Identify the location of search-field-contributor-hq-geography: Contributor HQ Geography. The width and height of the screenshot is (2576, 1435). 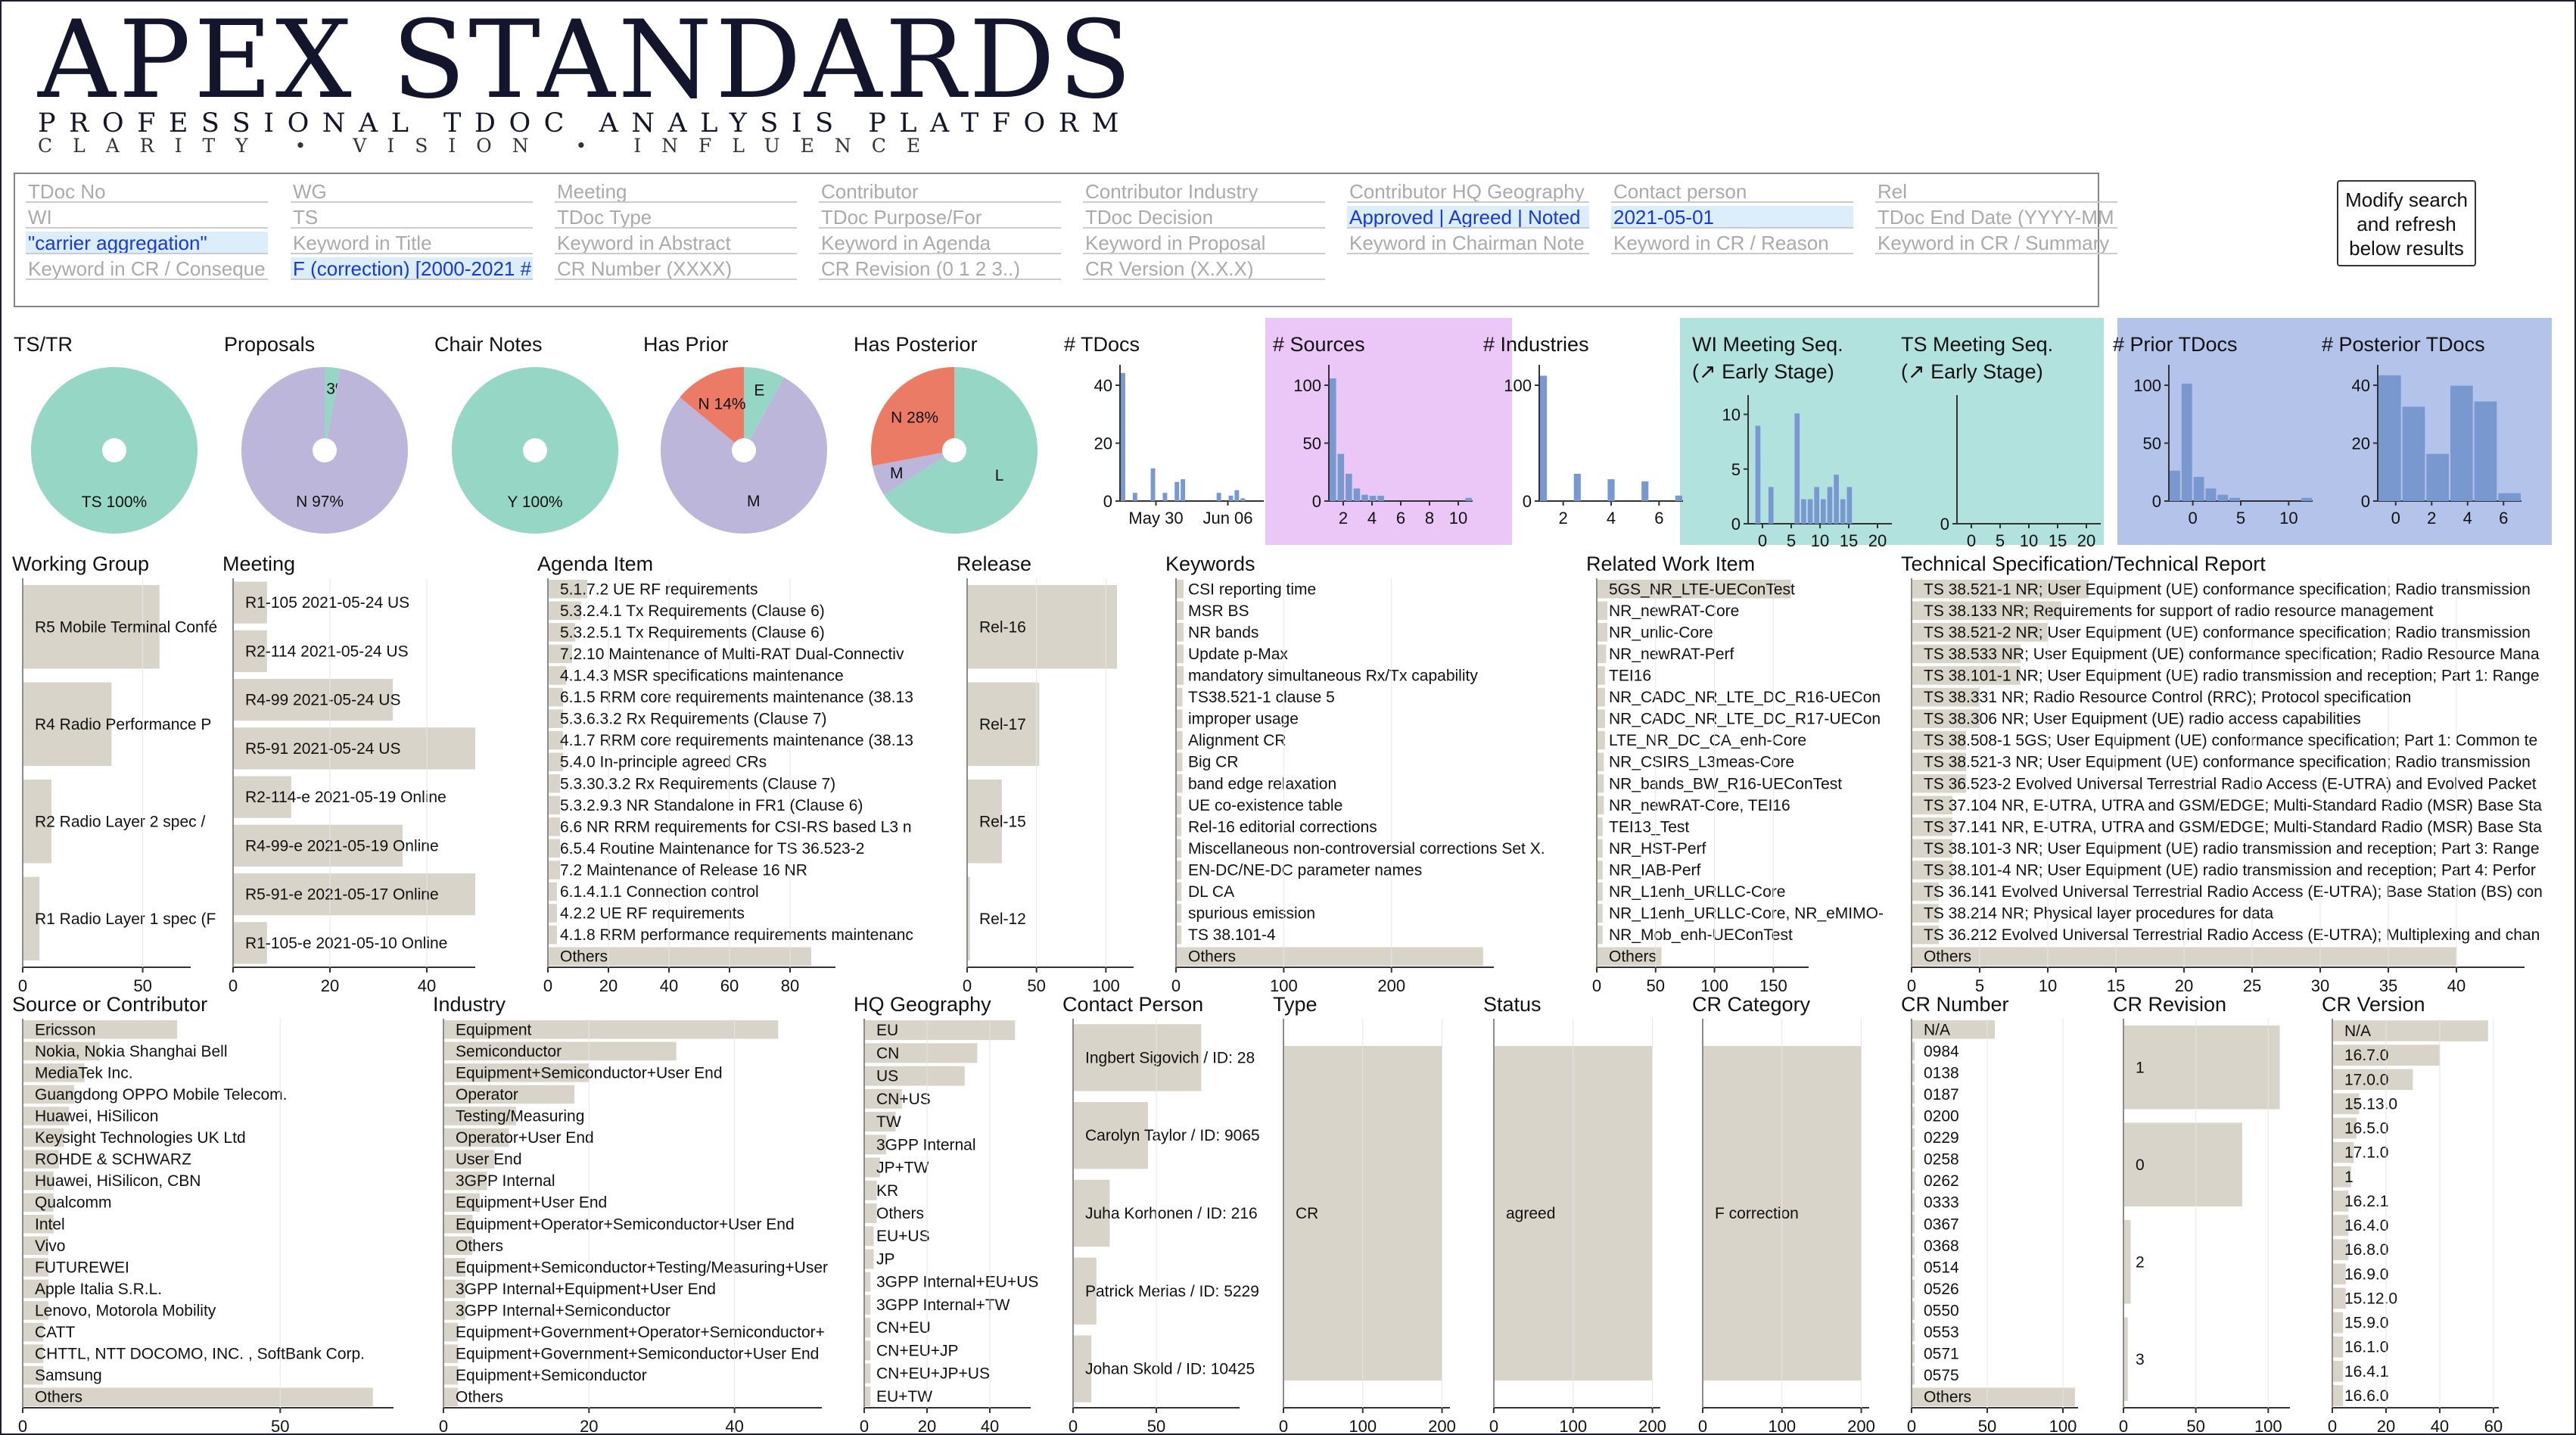
(1468, 191).